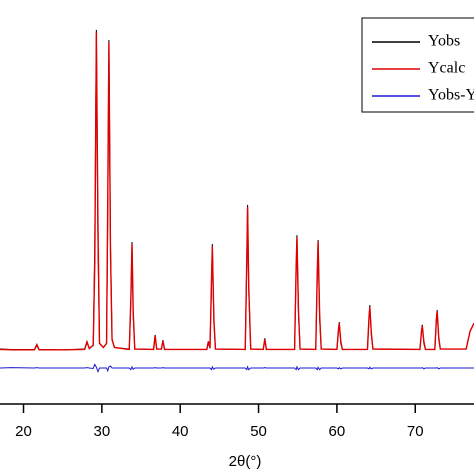 This screenshot has width=474, height=474. Describe the element at coordinates (102, 431) in the screenshot. I see `x-tick-label: 30` at that location.